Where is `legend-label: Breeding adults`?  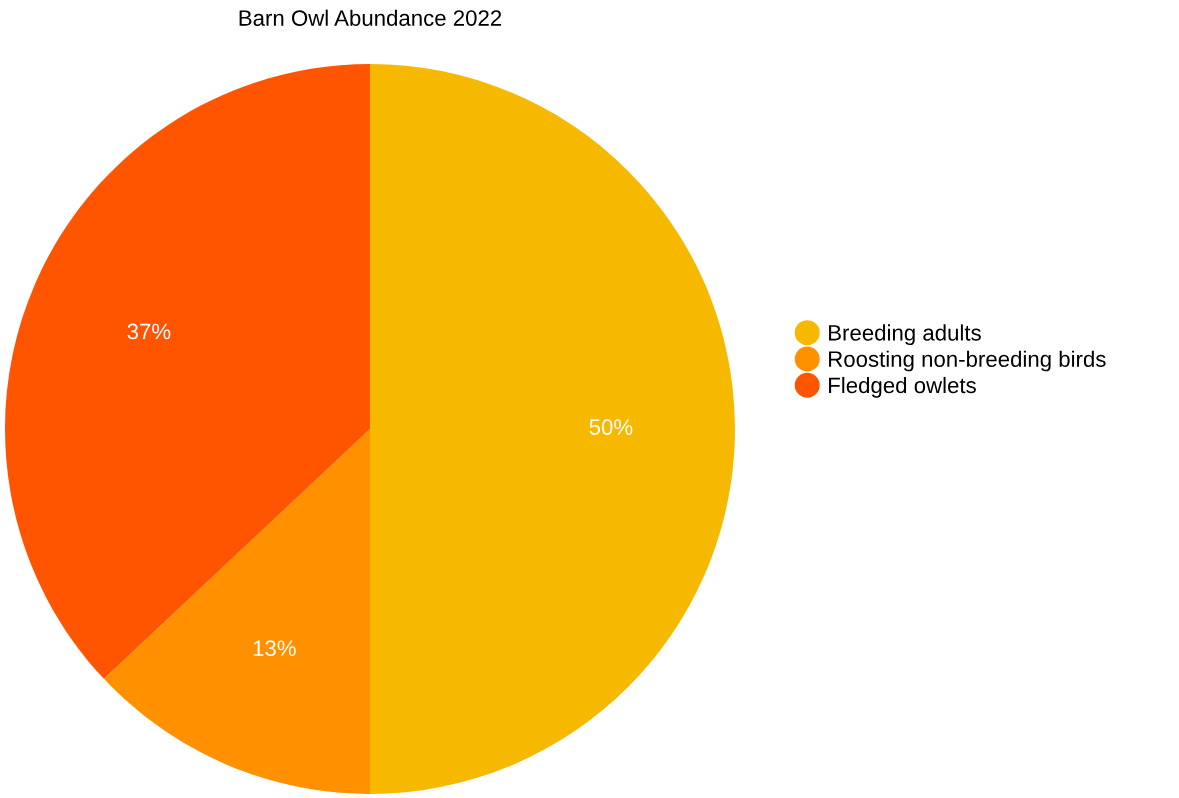
legend-label: Breeding adults is located at coordinates (905, 335).